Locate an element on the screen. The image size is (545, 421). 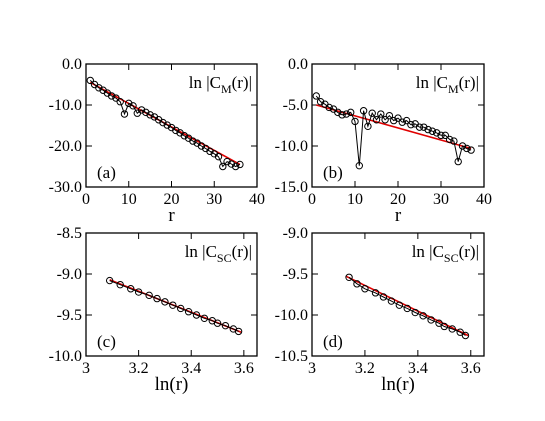
y-tick-label: -15.0 is located at coordinates (291, 187).